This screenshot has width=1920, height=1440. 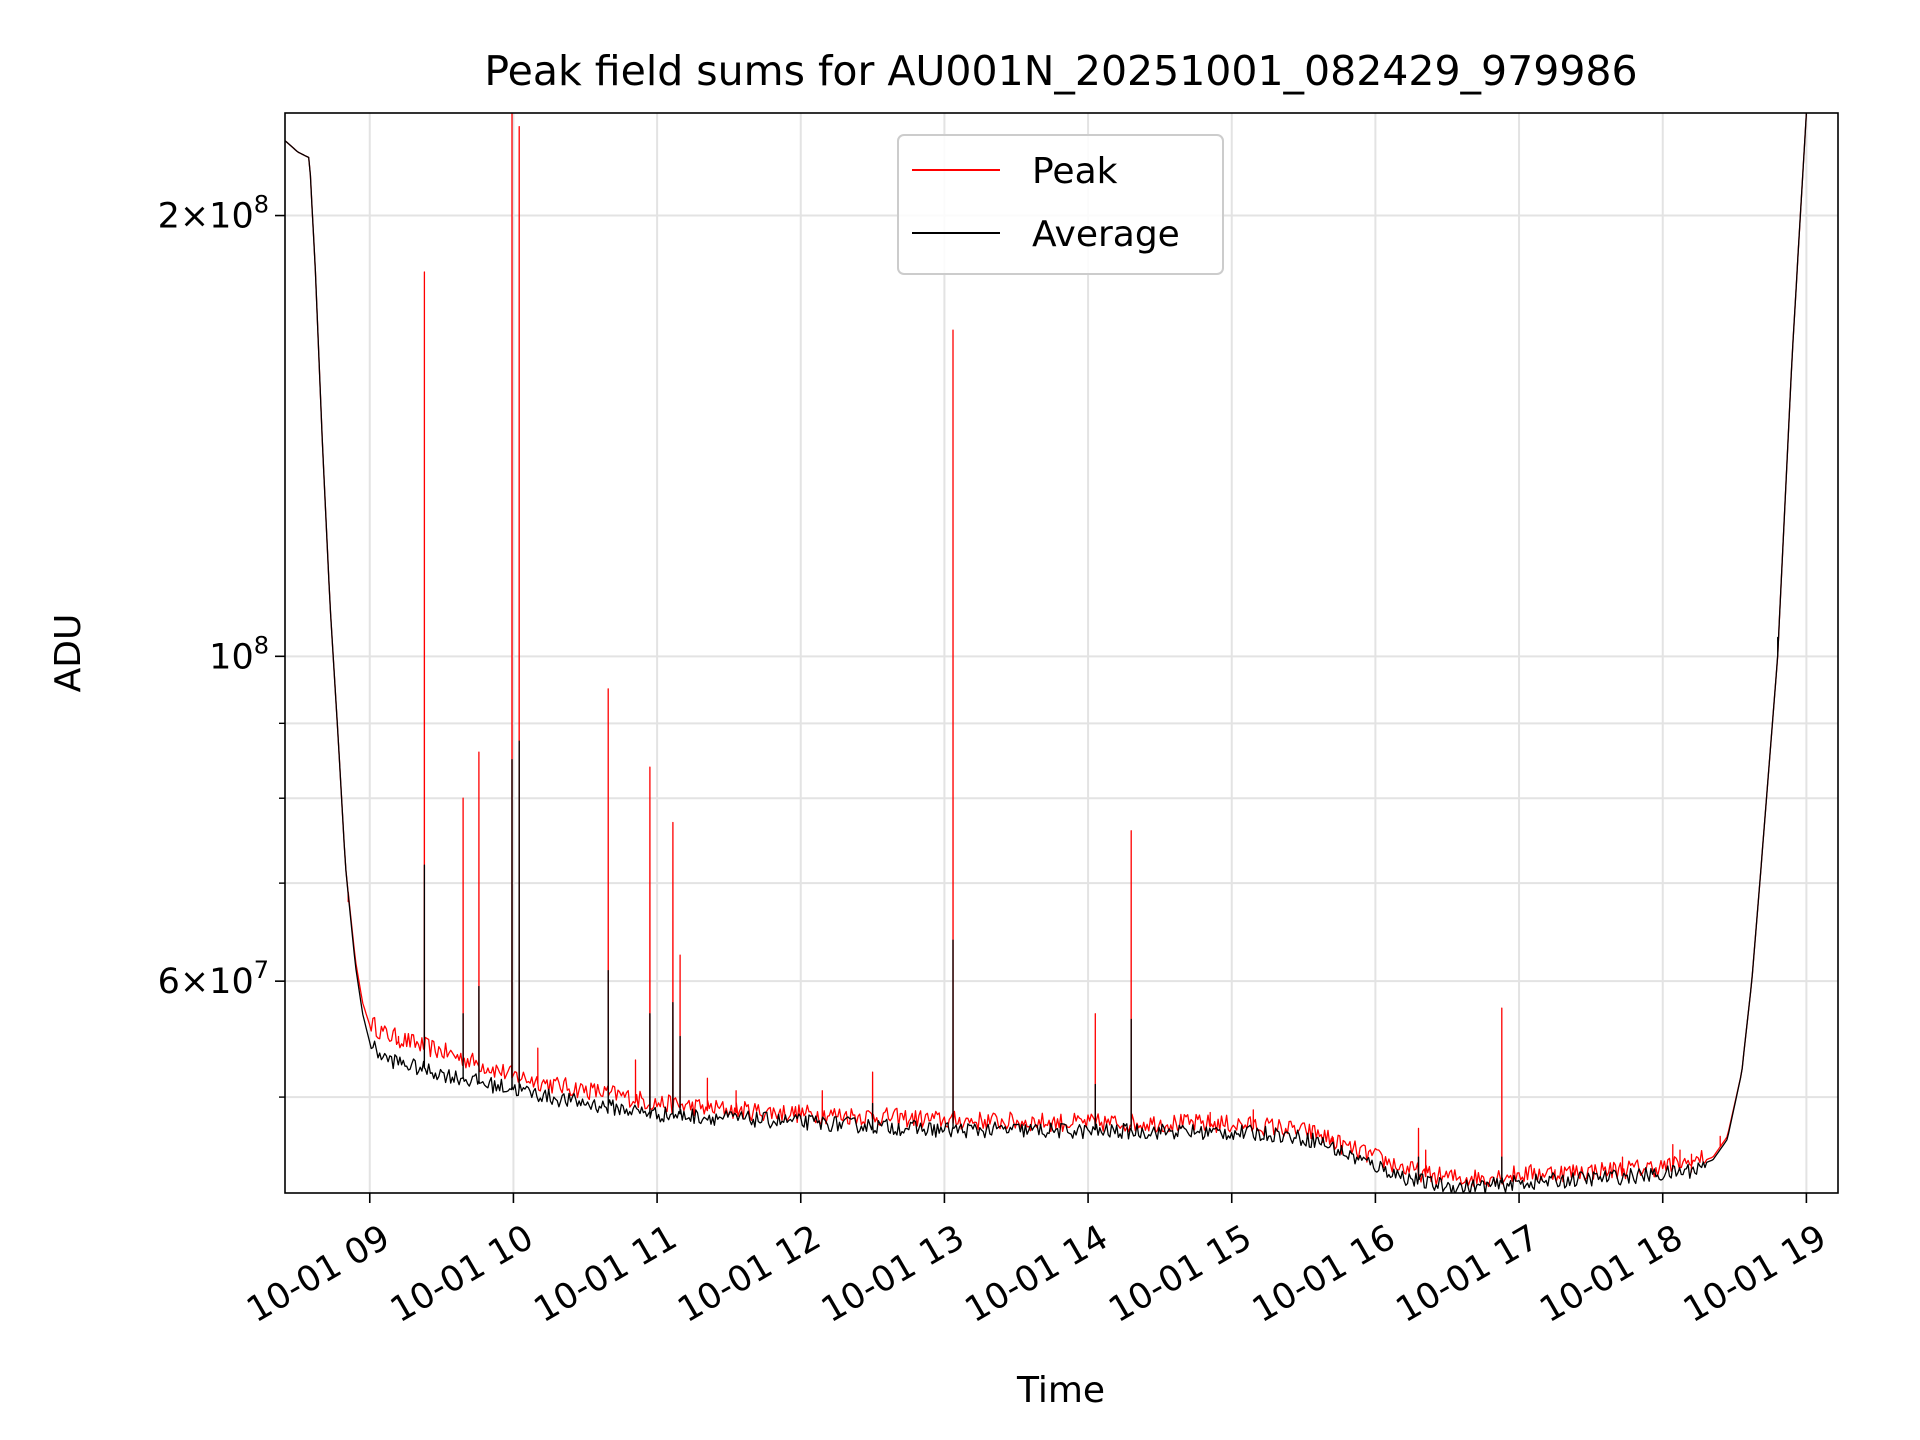 What do you see at coordinates (1075, 171) in the screenshot?
I see `legend-peak-label: Peak` at bounding box center [1075, 171].